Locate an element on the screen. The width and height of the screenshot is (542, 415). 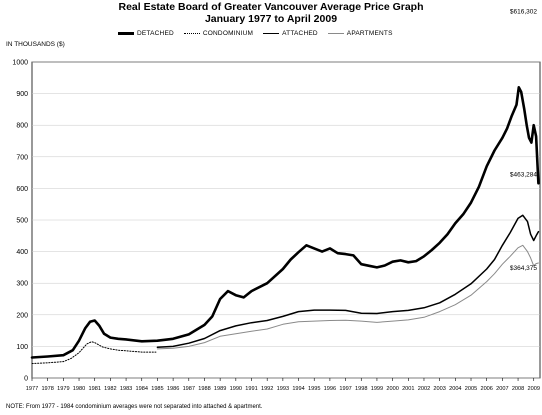
x-tick-label: 1997 is located at coordinates (345, 389).